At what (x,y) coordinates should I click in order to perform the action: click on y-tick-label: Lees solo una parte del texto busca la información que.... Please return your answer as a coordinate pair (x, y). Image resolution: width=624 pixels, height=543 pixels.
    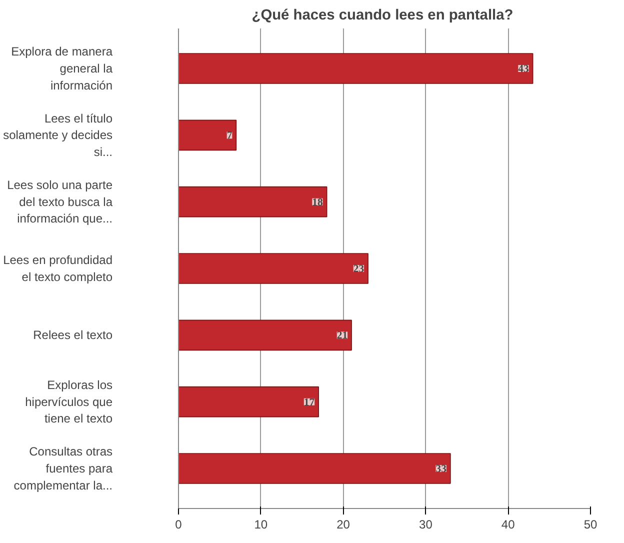
    Looking at the image, I should click on (60, 202).